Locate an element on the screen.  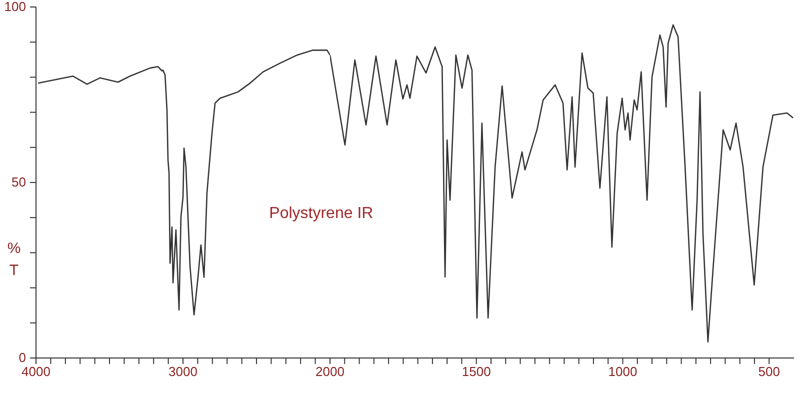
y-tick-label: 100 is located at coordinates (15, 7).